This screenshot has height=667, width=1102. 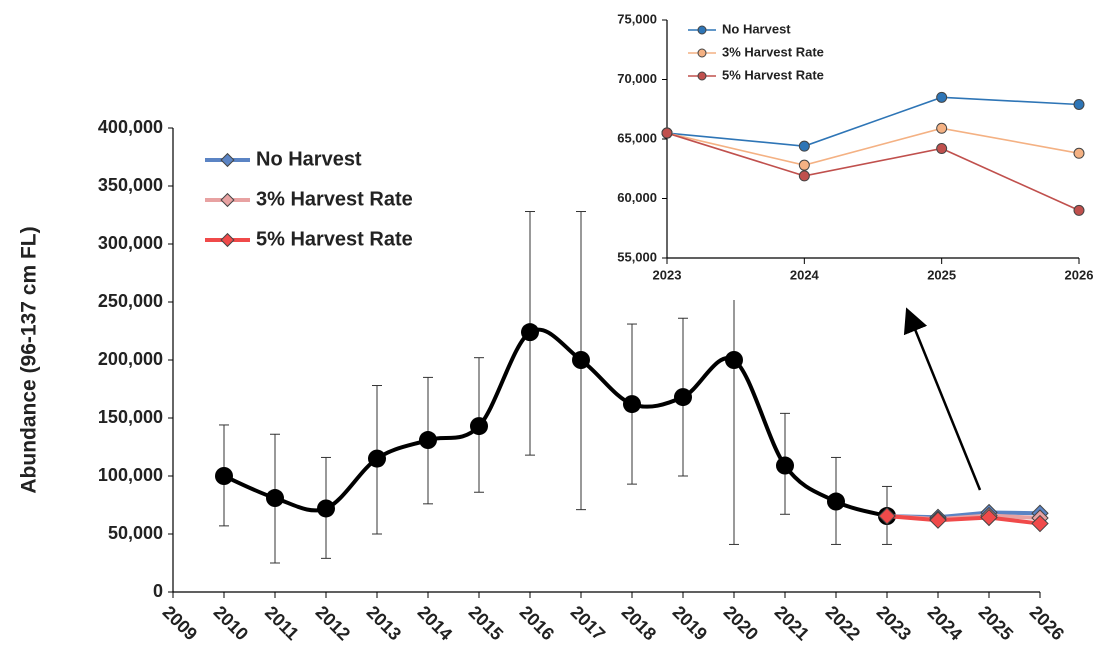 What do you see at coordinates (639, 623) in the screenshot?
I see `x-tick-label: 2018` at bounding box center [639, 623].